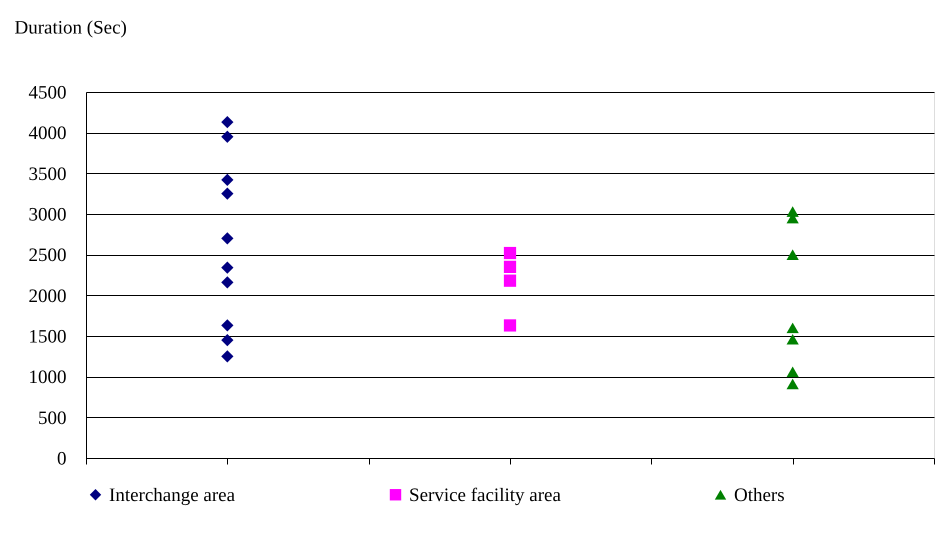 The width and height of the screenshot is (949, 538). Describe the element at coordinates (47, 337) in the screenshot. I see `y-tick-label: 1500` at that location.